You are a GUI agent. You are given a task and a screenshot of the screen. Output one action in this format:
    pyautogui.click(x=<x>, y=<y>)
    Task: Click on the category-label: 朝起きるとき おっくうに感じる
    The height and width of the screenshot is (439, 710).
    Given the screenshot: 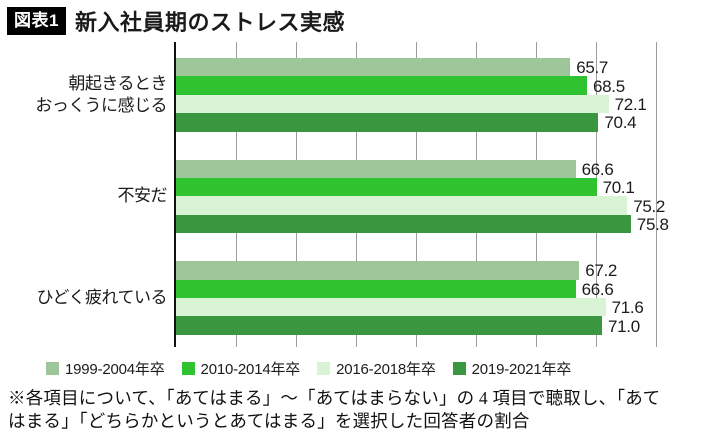 What is the action you would take?
    pyautogui.click(x=101, y=94)
    